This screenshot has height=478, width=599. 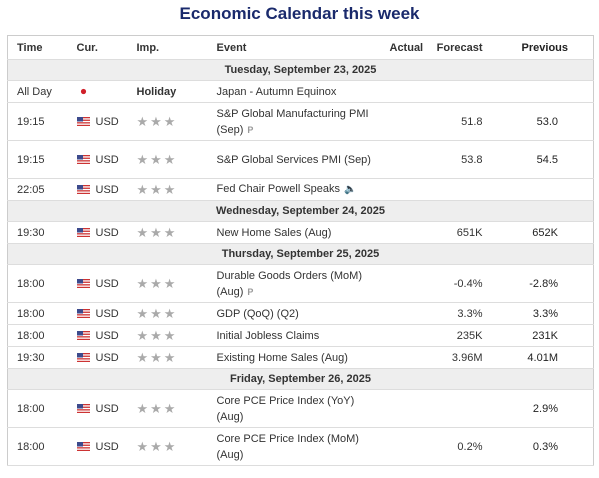 I want to click on forecast-cell: 53.8, so click(x=456, y=159).